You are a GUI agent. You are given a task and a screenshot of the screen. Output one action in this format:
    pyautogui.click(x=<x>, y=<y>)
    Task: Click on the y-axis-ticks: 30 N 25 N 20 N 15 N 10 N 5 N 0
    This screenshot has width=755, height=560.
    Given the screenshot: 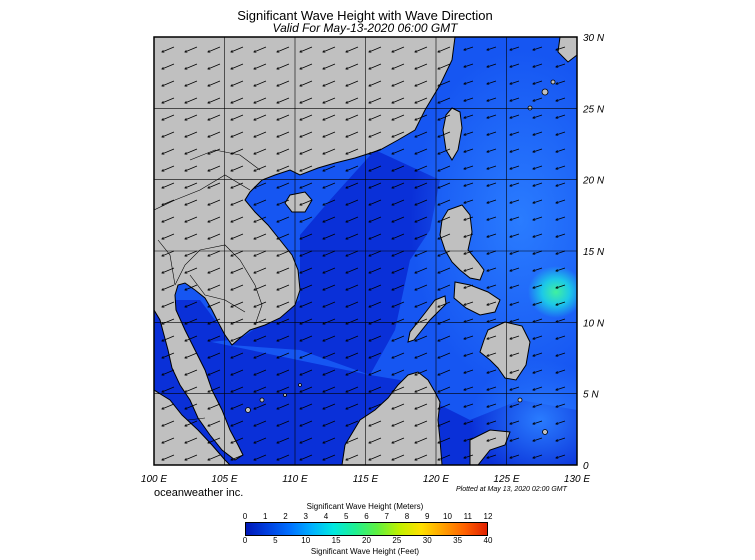 What is the action you would take?
    pyautogui.click(x=593, y=252)
    